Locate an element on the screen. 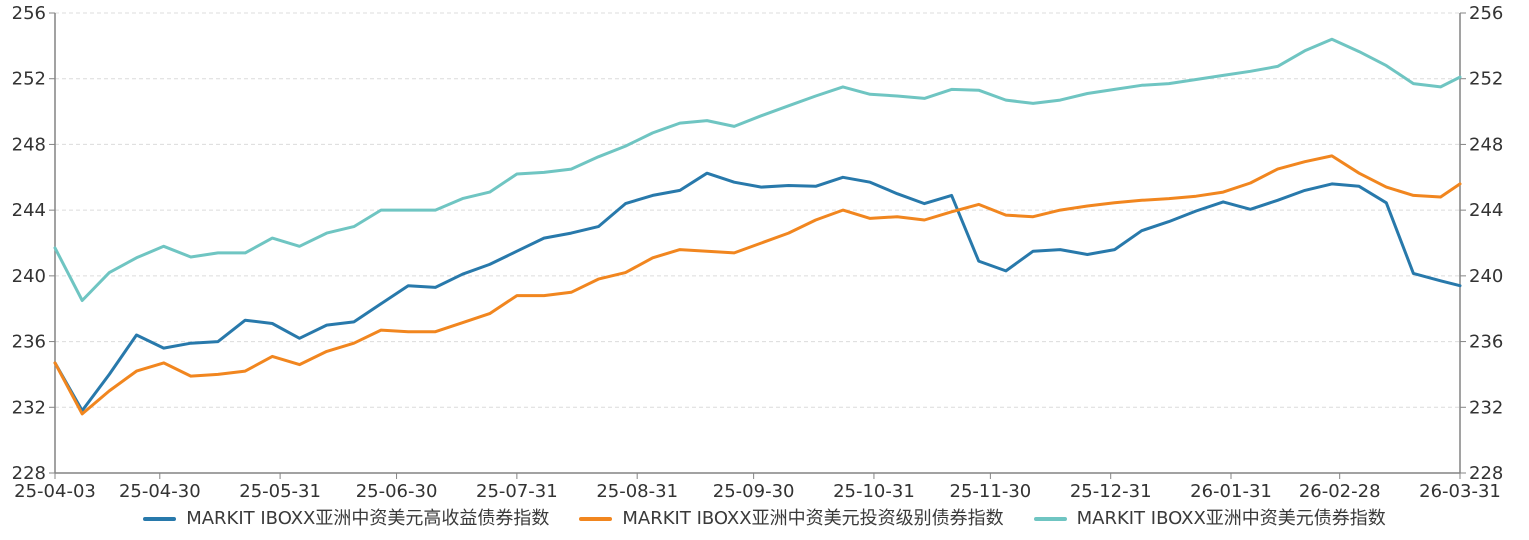  y-axis-label-left: 228 is located at coordinates (29, 473).